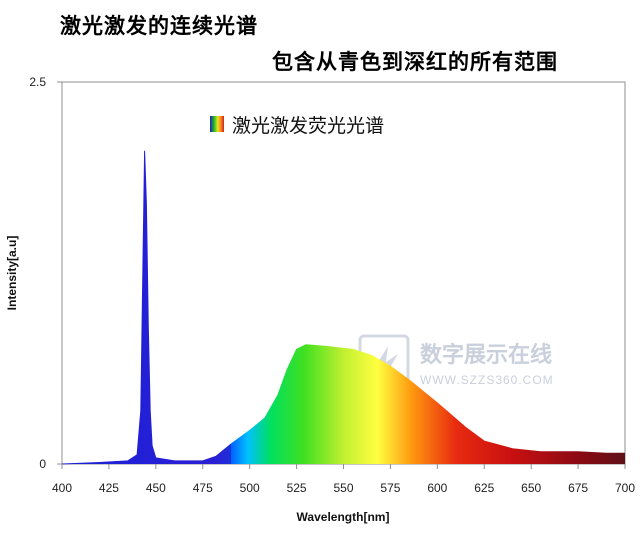  What do you see at coordinates (37, 82) in the screenshot?
I see `y-tick-label: 2.5` at bounding box center [37, 82].